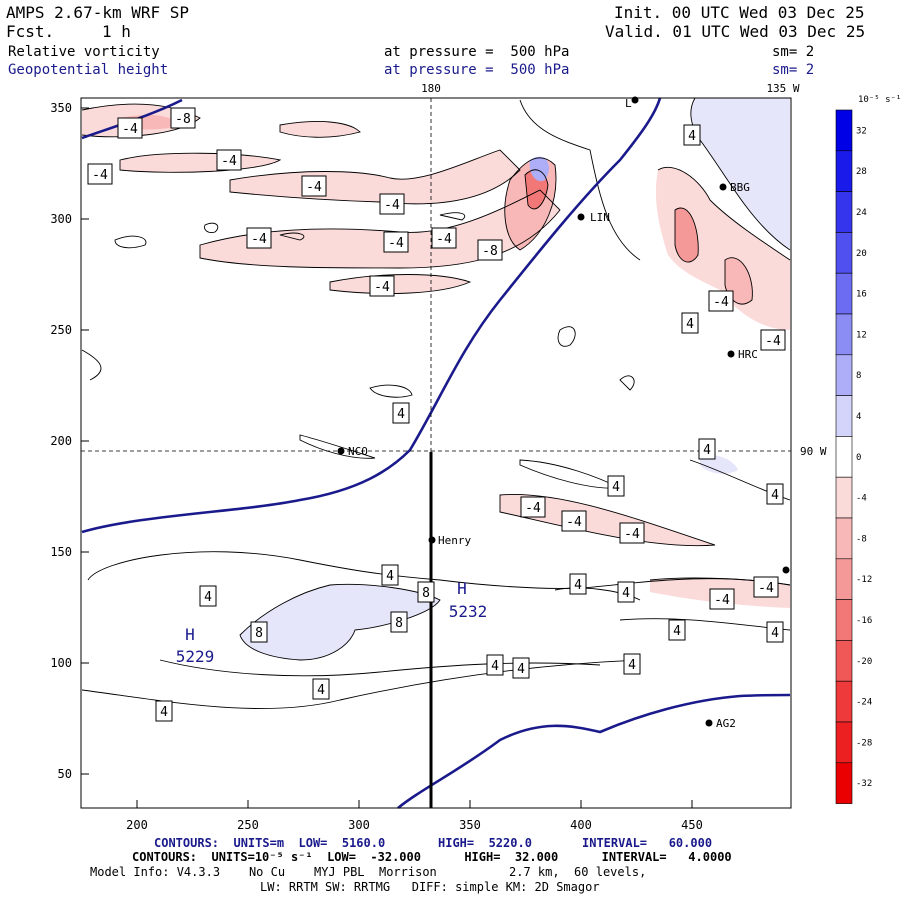  I want to click on station-label: L, so click(628, 103).